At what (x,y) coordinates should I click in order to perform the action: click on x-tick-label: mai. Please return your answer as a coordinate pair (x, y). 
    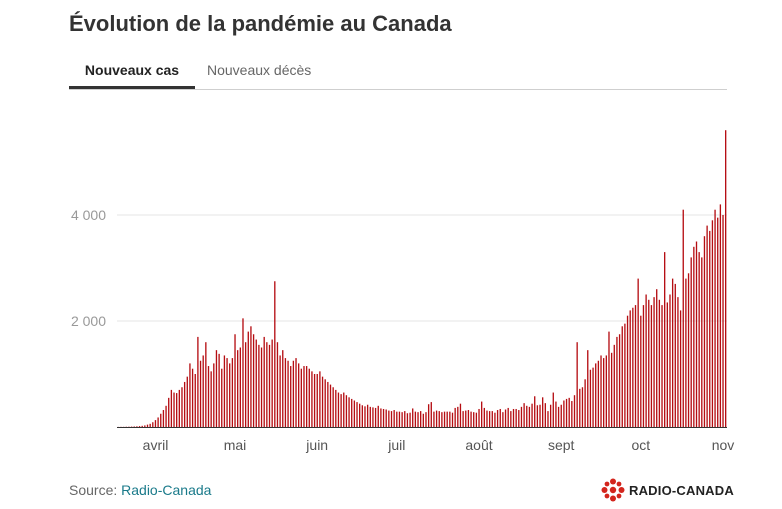
    Looking at the image, I should click on (235, 445).